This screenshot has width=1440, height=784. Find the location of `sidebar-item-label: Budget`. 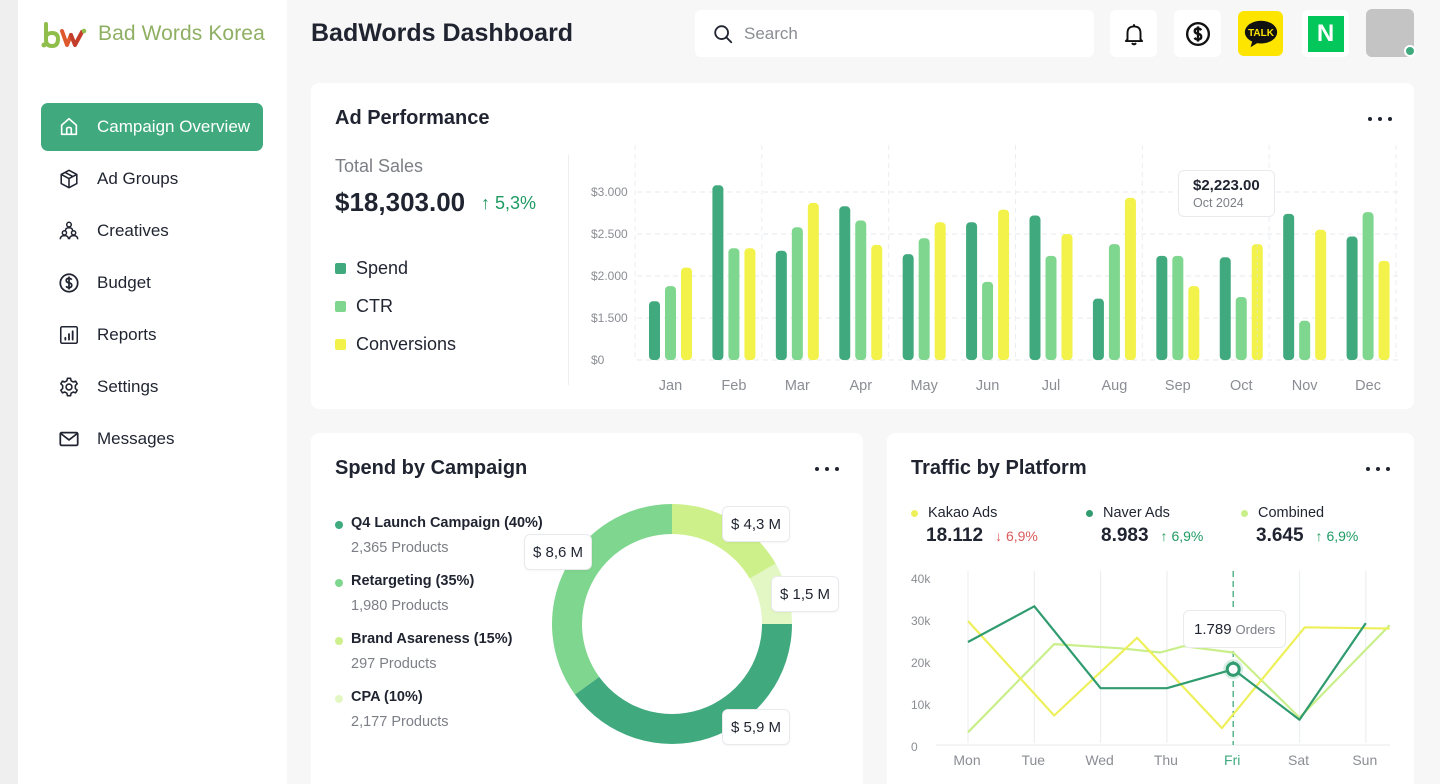

sidebar-item-label: Budget is located at coordinates (124, 282).